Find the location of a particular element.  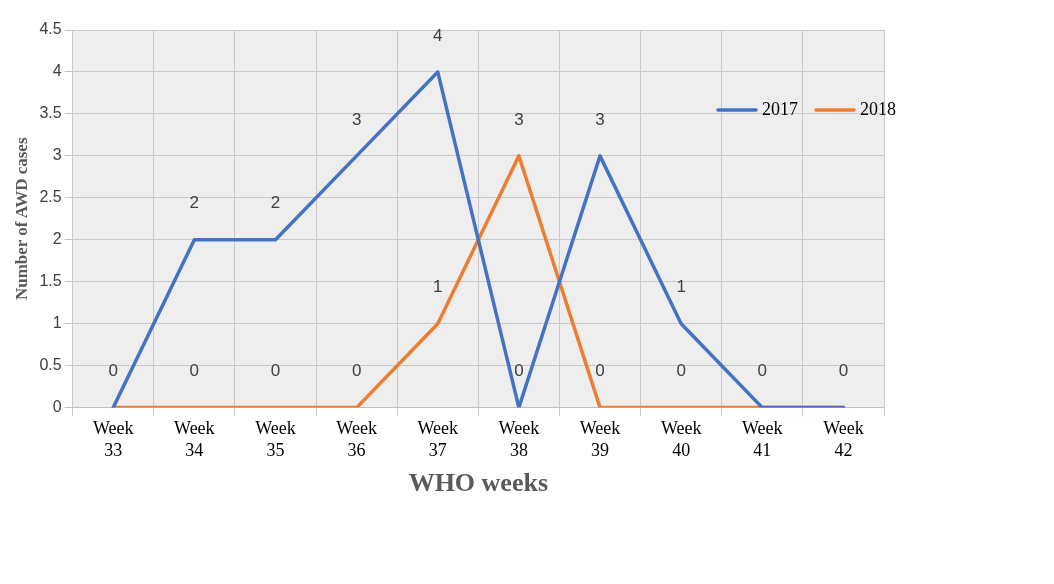

data-label: 4 is located at coordinates (438, 35).